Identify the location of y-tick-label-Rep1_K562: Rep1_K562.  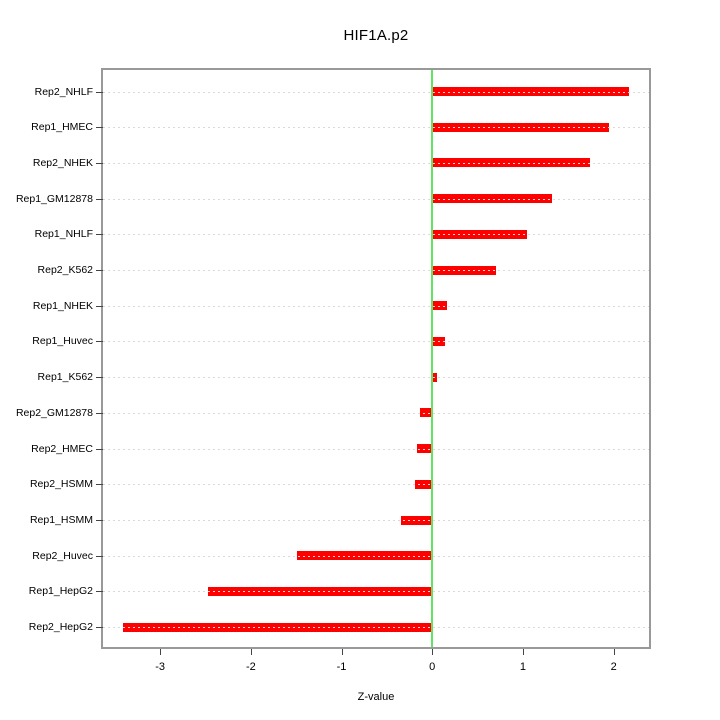
(65, 377).